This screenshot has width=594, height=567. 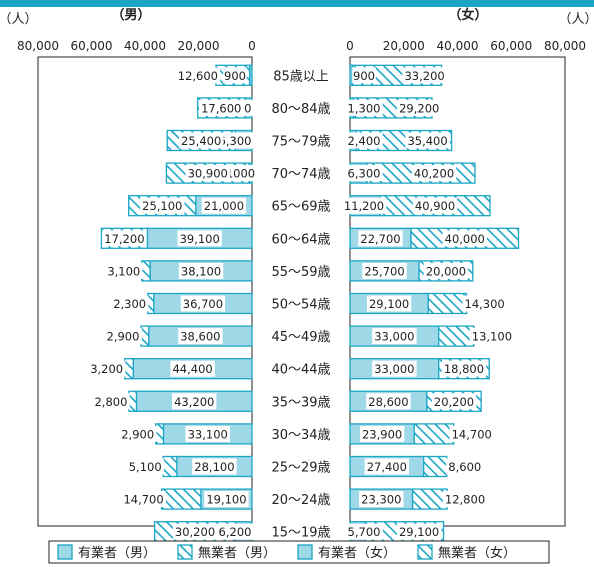 I want to click on unit-label-right: （人）, so click(x=576, y=19).